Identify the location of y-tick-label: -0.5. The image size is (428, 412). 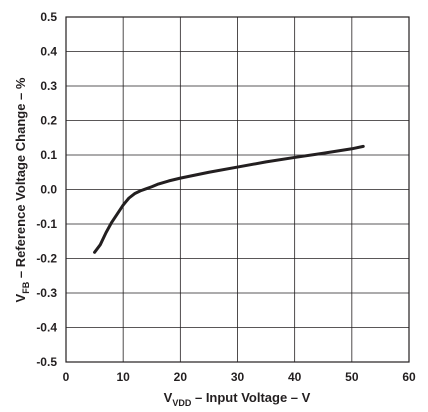
(46, 362).